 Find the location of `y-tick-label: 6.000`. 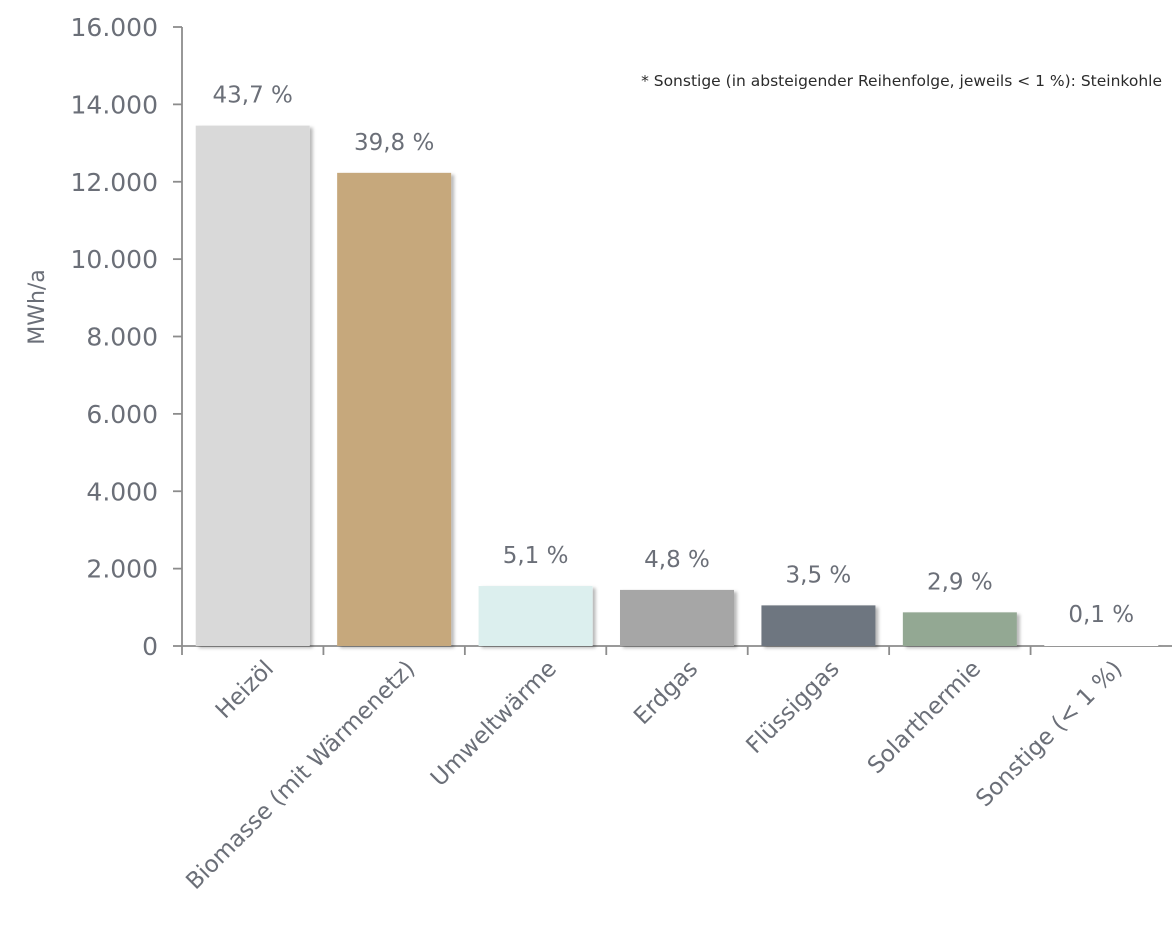

y-tick-label: 6.000 is located at coordinates (122, 414).